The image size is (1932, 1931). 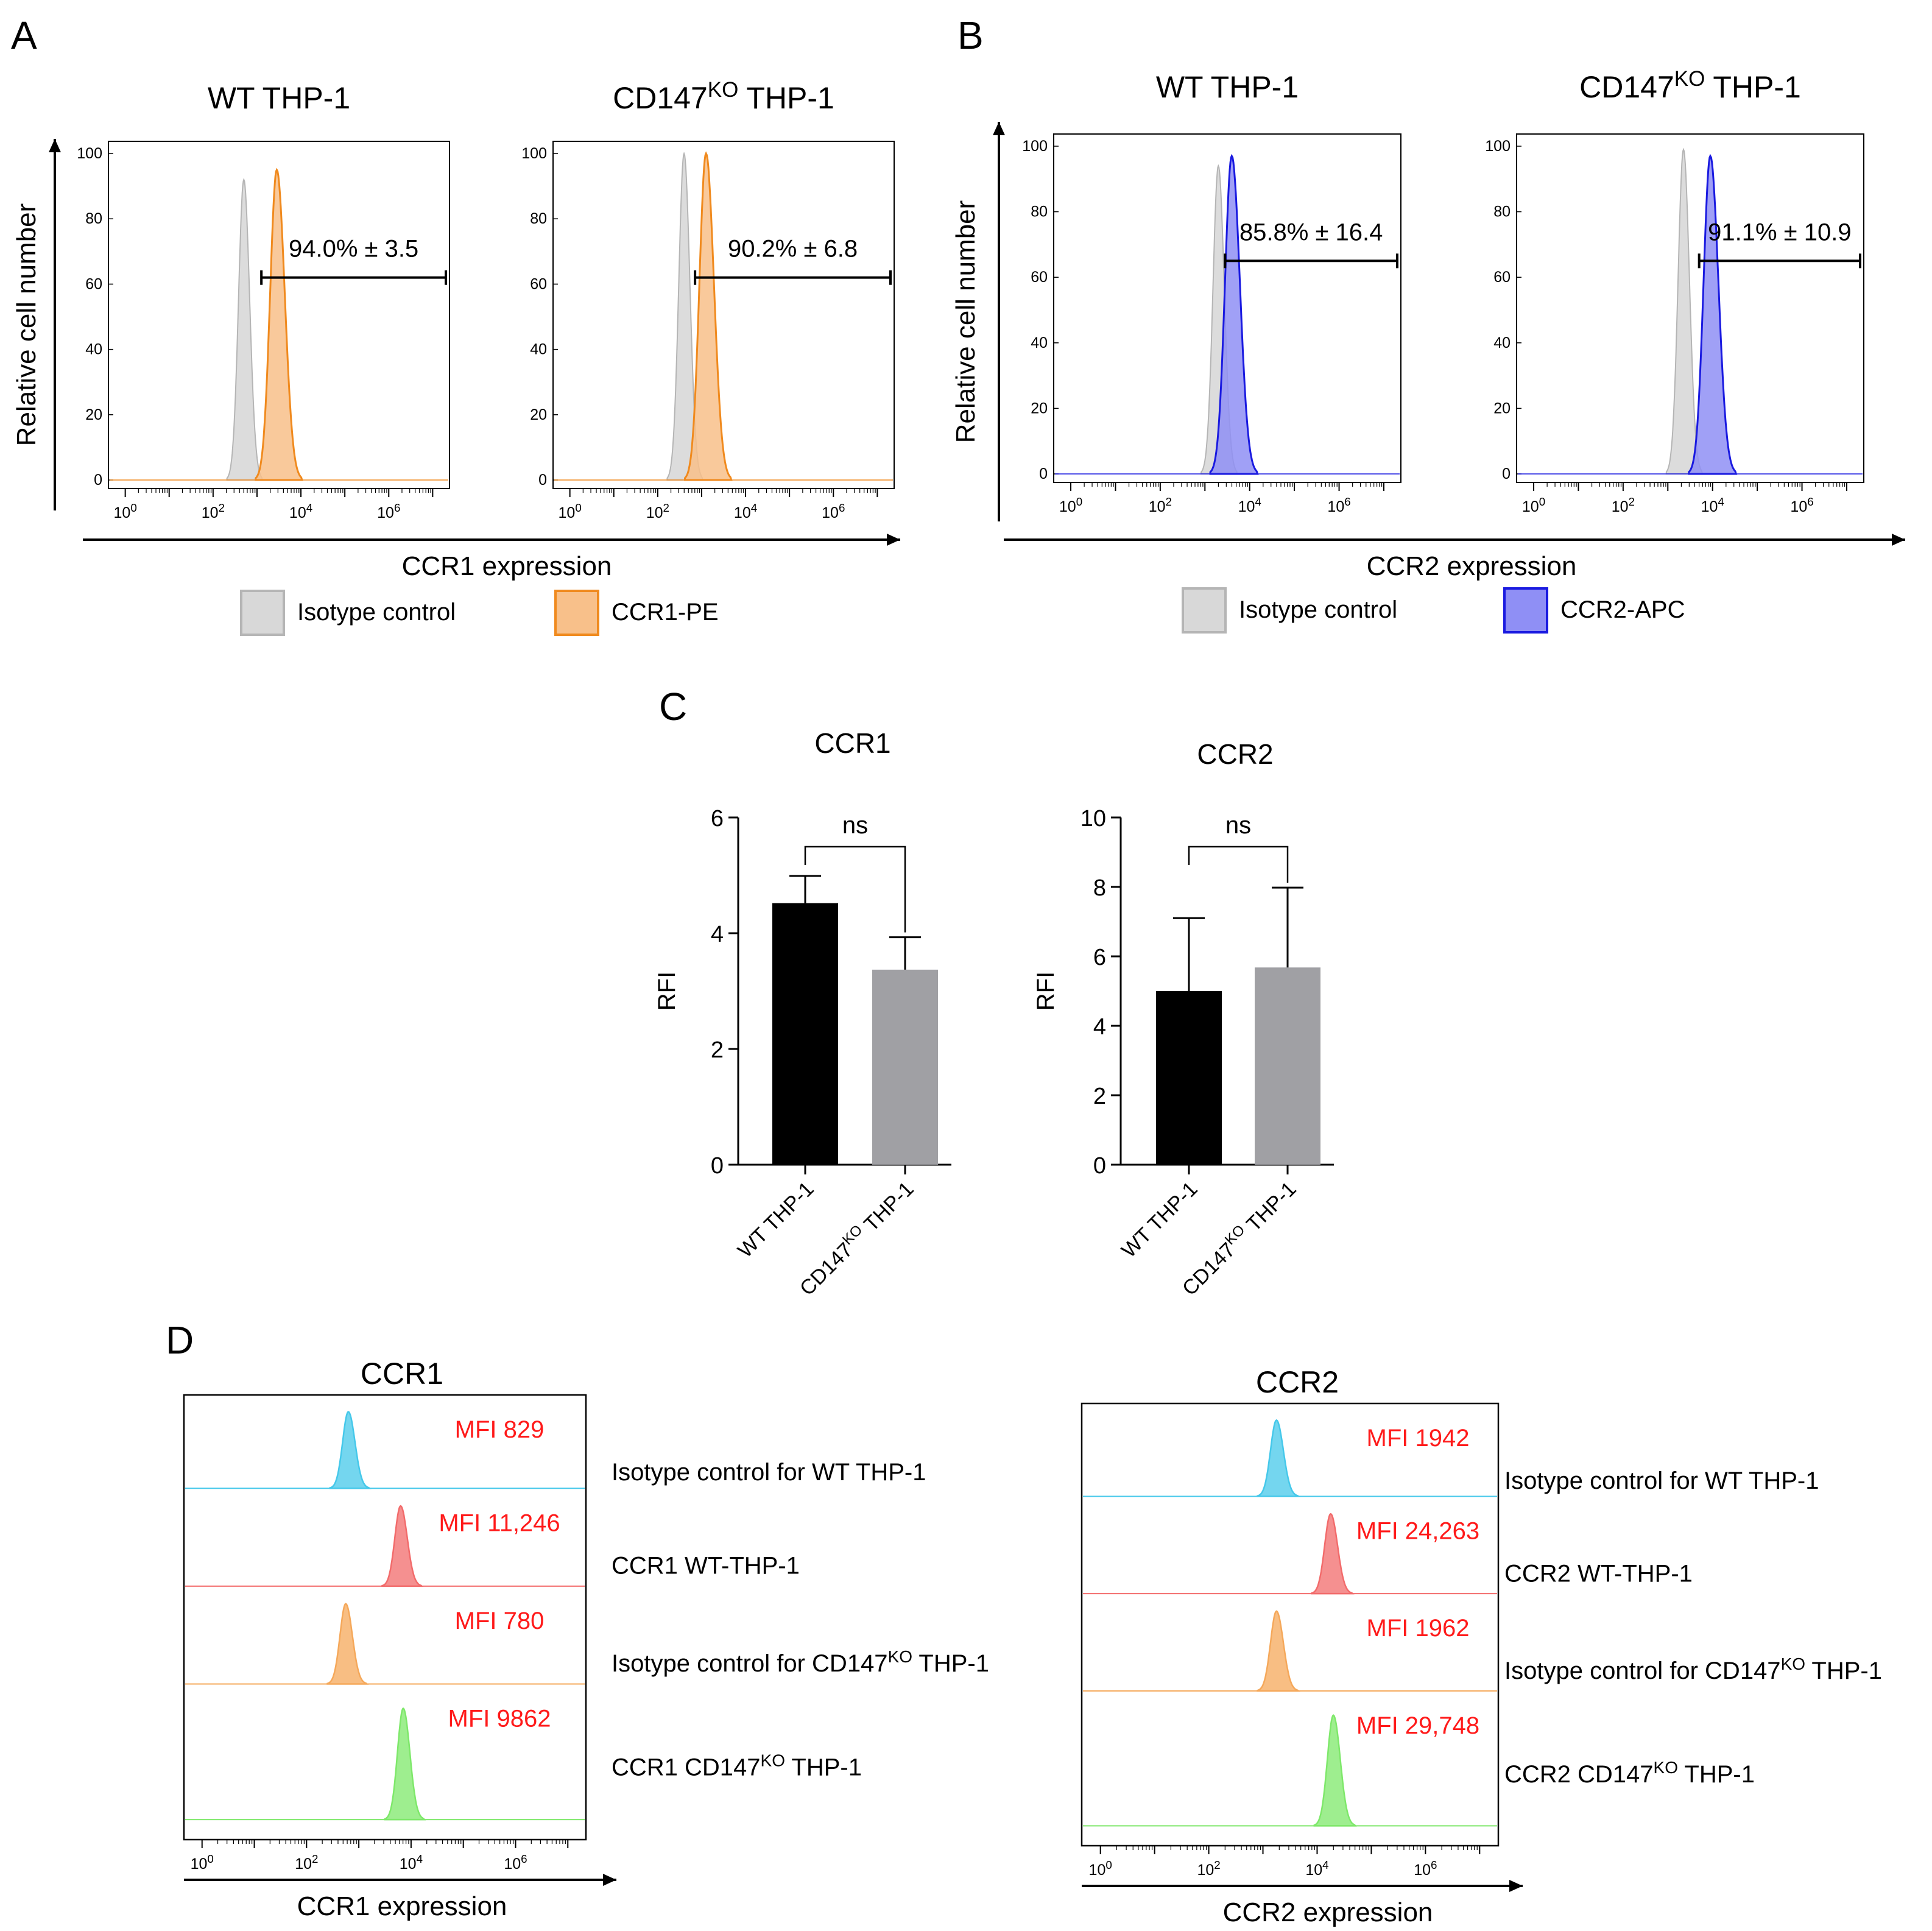 What do you see at coordinates (1159, 1220) in the screenshot?
I see `category-label: WT THP-1` at bounding box center [1159, 1220].